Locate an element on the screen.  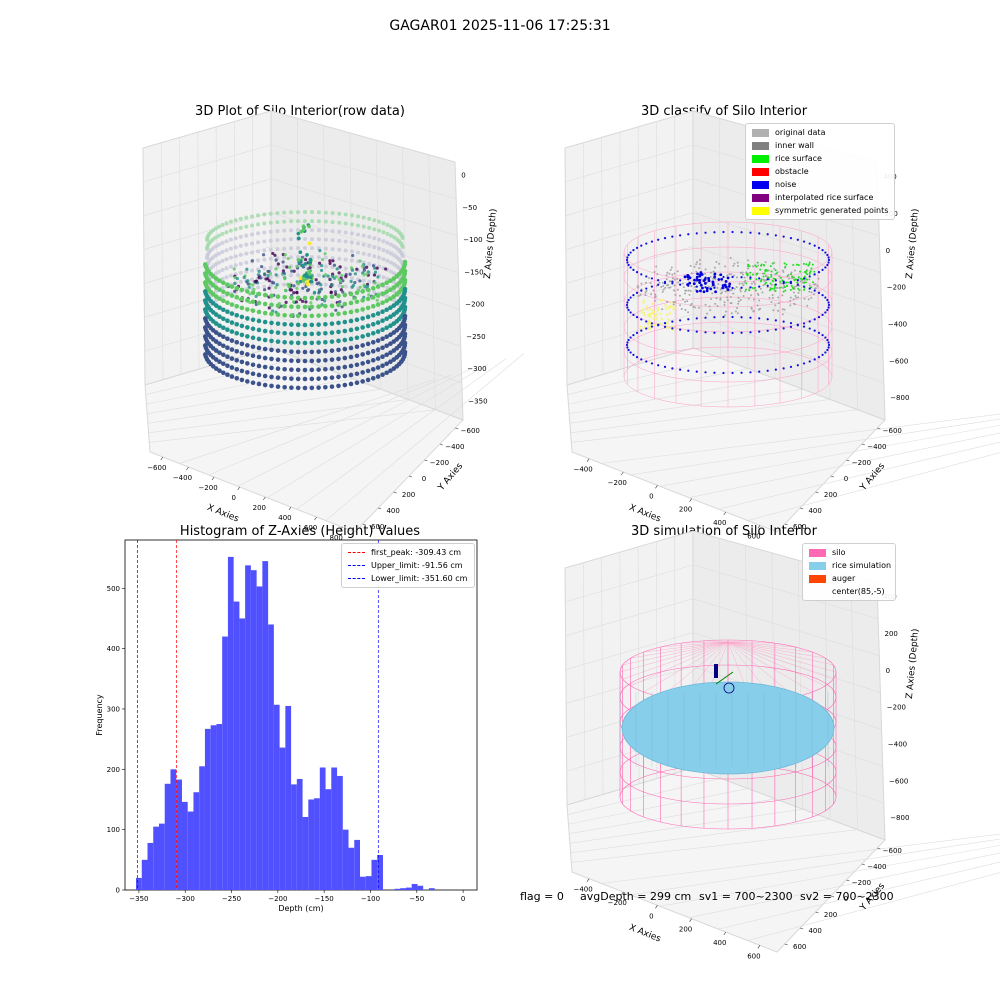
silo-ring is located at coordinates (728, 252).